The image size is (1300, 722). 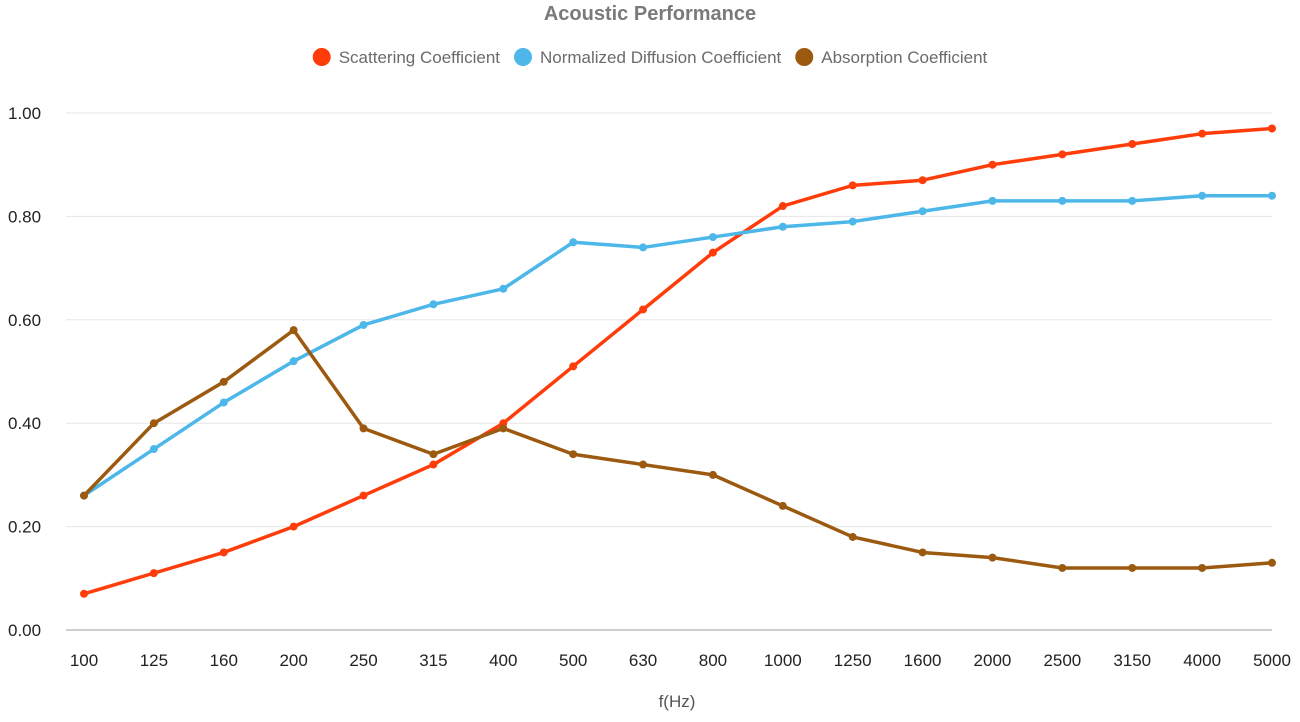 I want to click on x-tick-label: 500, so click(x=573, y=660).